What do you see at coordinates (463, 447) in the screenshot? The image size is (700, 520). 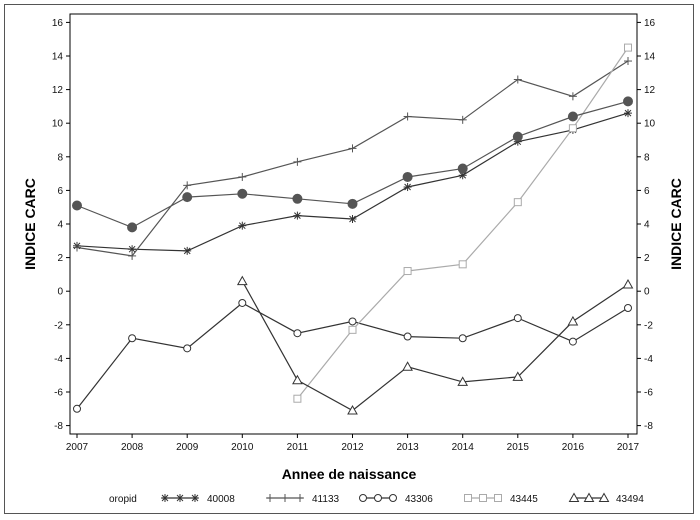 I see `x-tick-label: 2014` at bounding box center [463, 447].